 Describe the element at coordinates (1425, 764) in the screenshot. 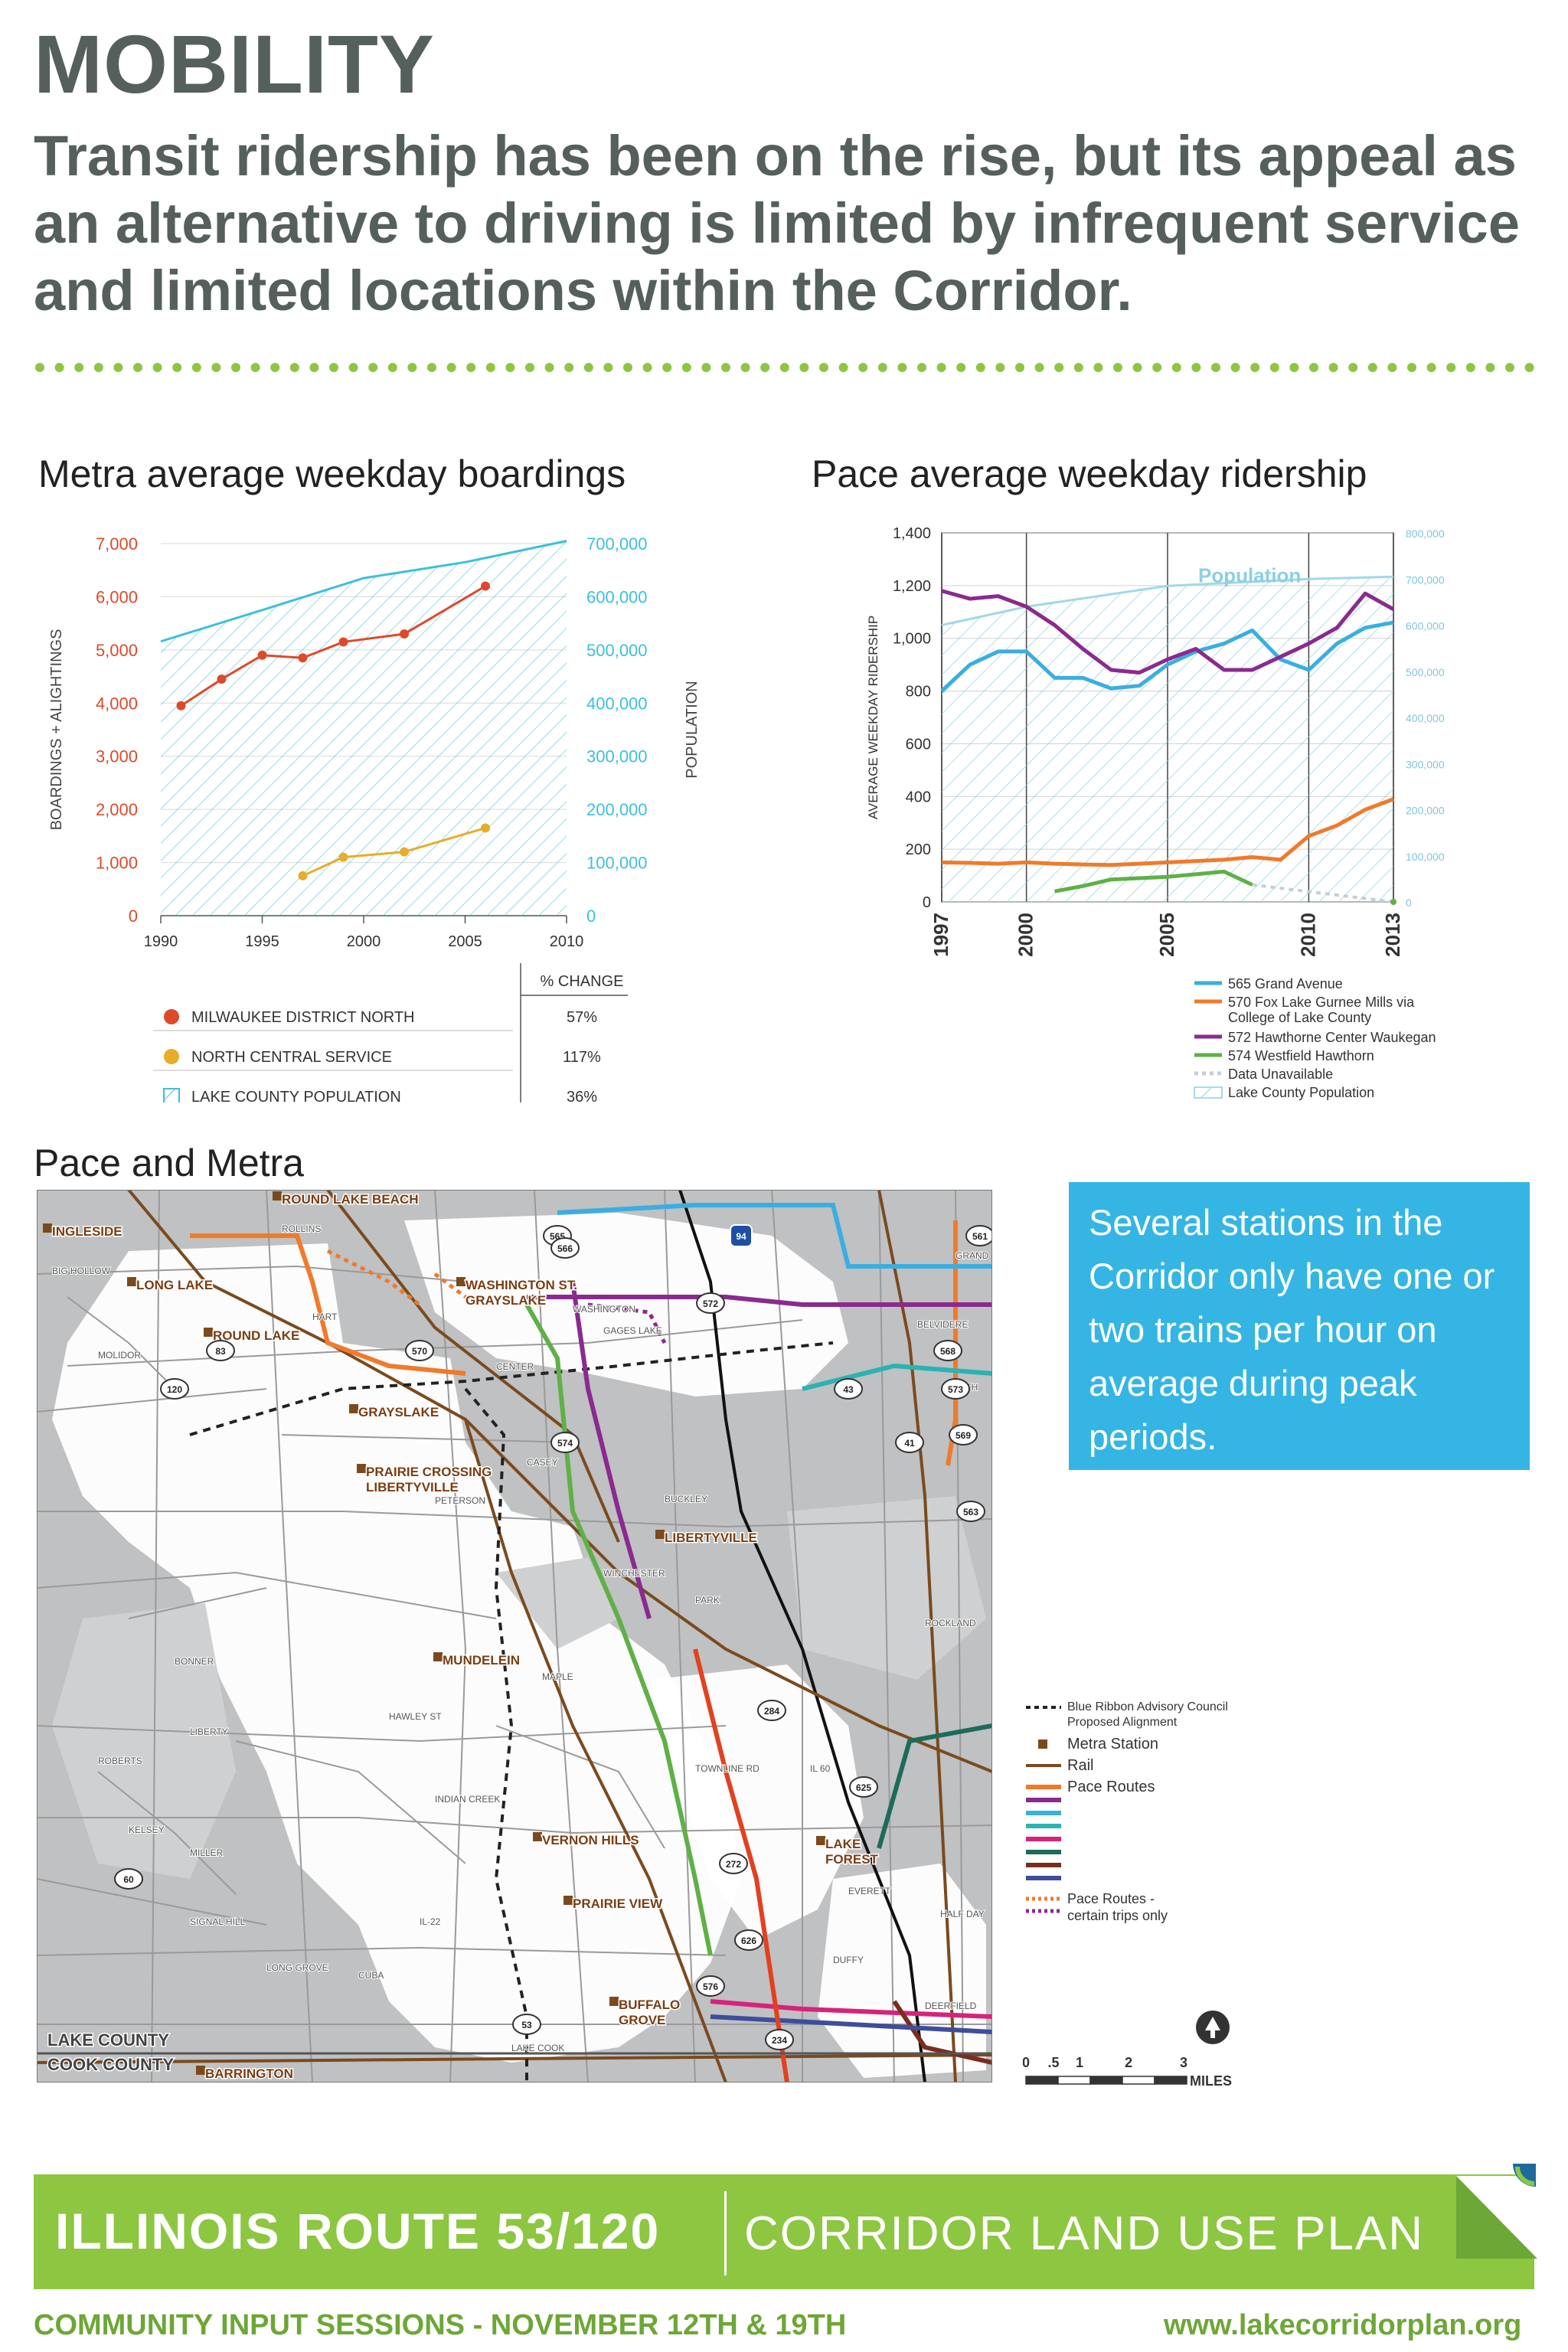

I see `y2-tick-label: 300,000` at that location.